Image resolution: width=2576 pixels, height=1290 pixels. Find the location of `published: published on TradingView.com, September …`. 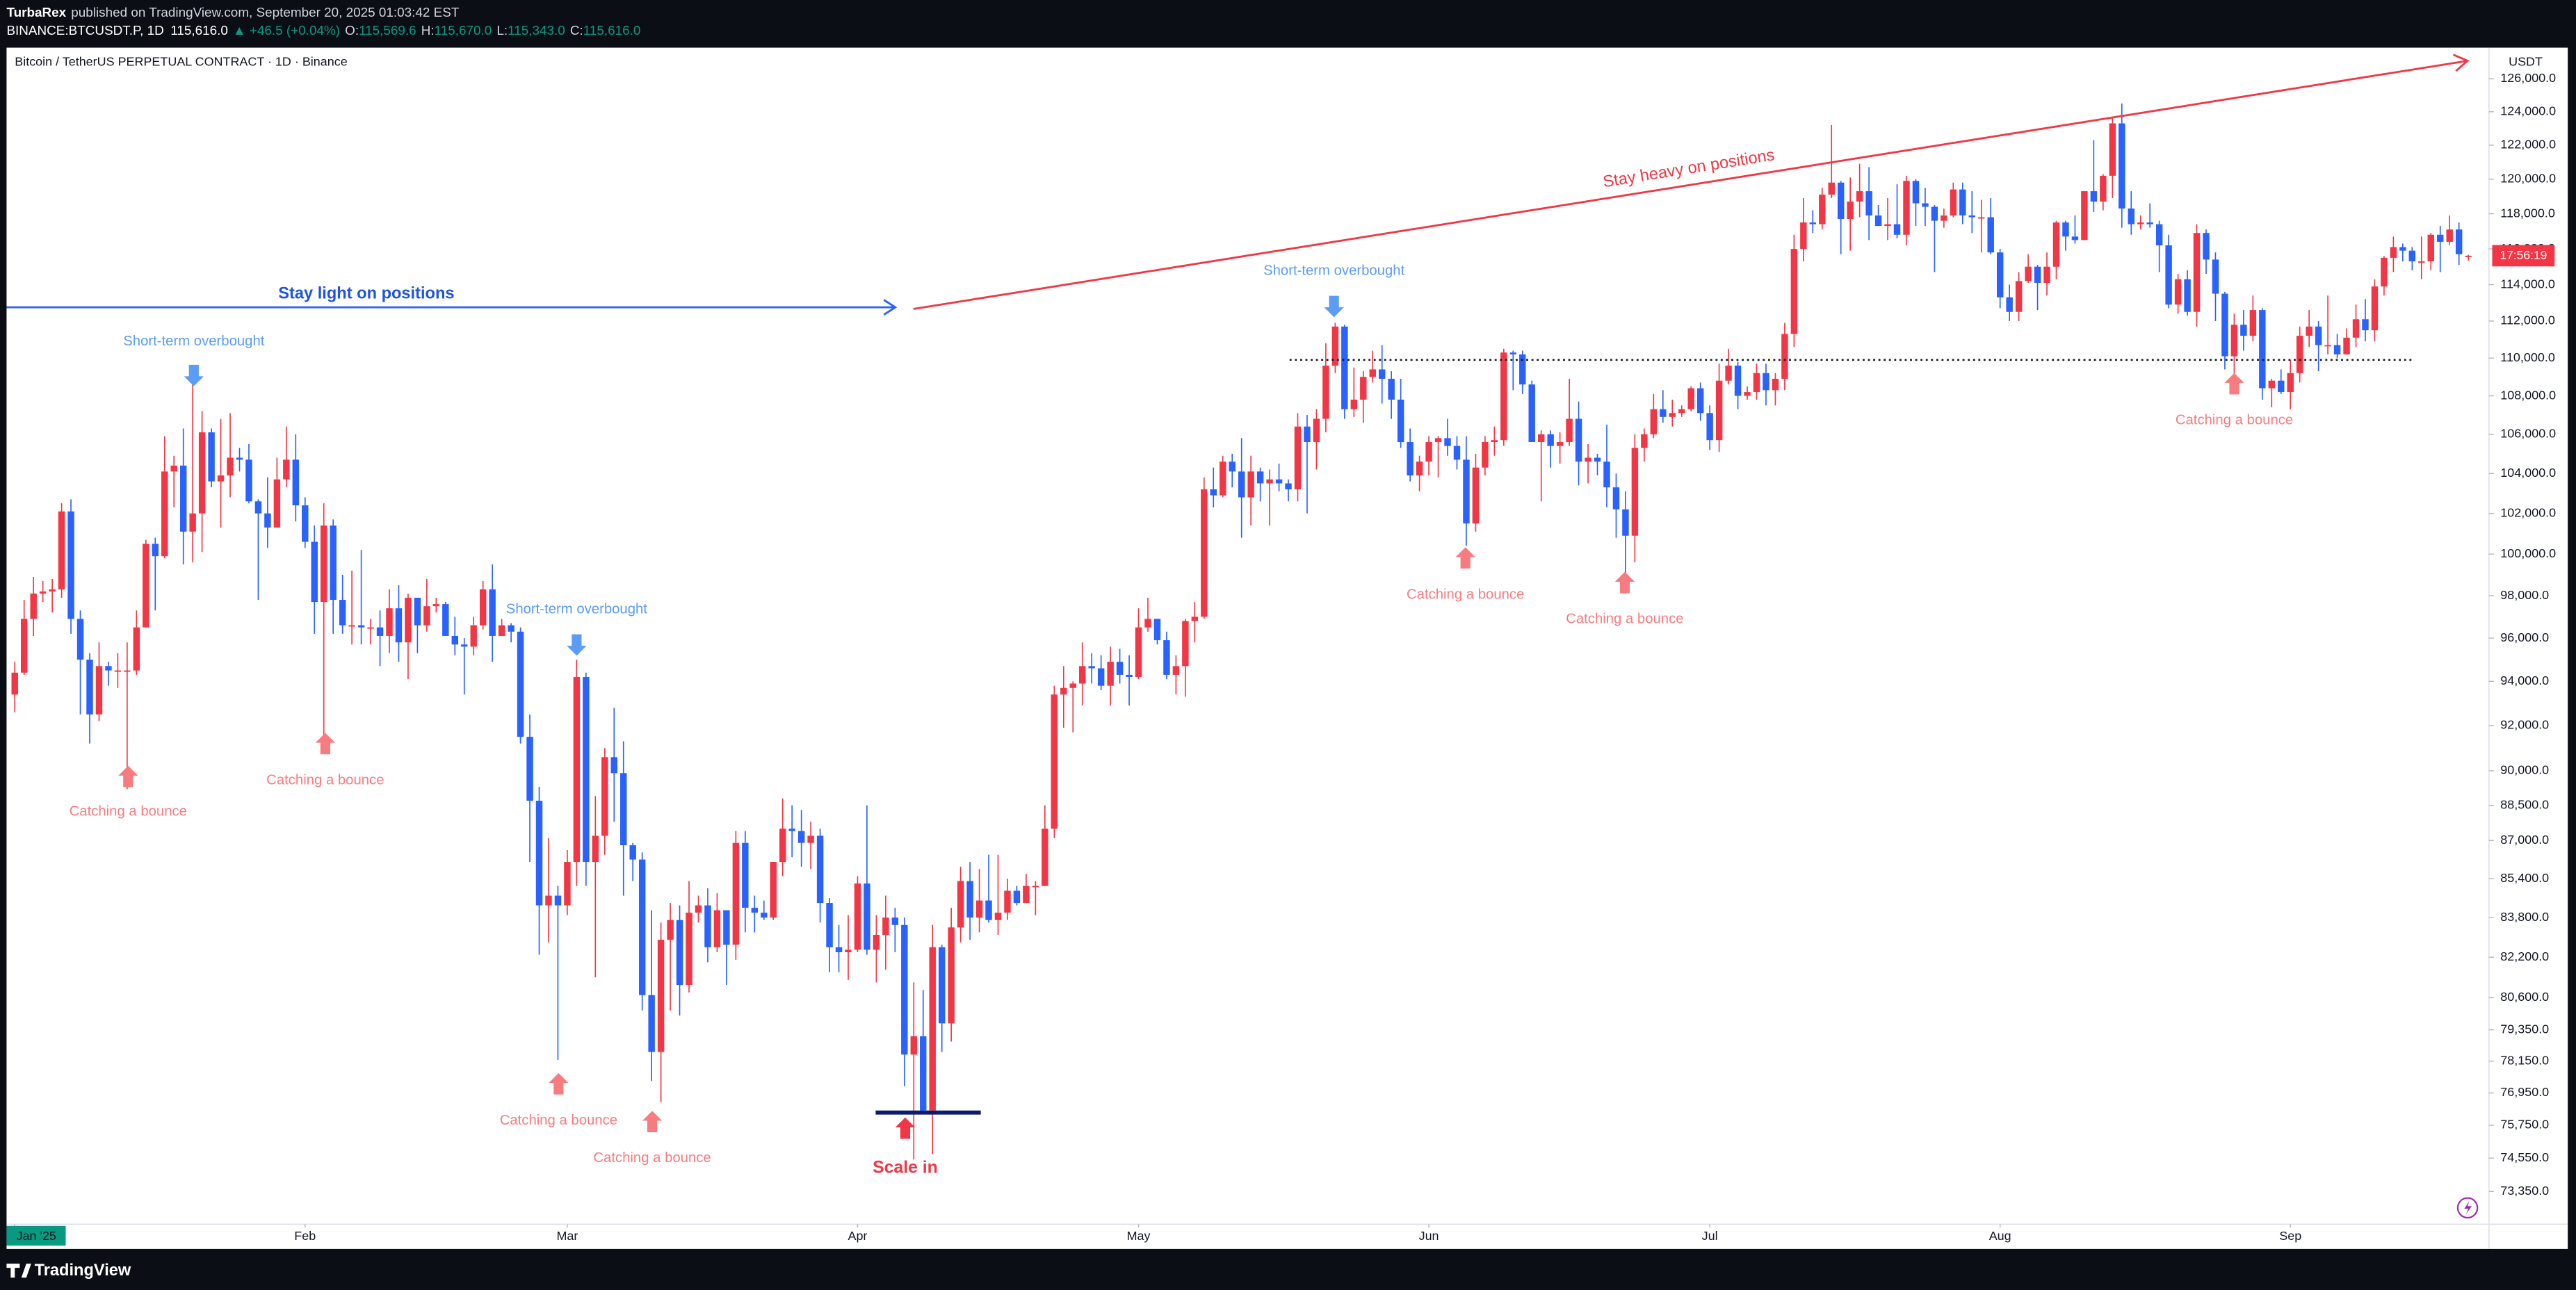

published: published on TradingView.com, September … is located at coordinates (265, 13).